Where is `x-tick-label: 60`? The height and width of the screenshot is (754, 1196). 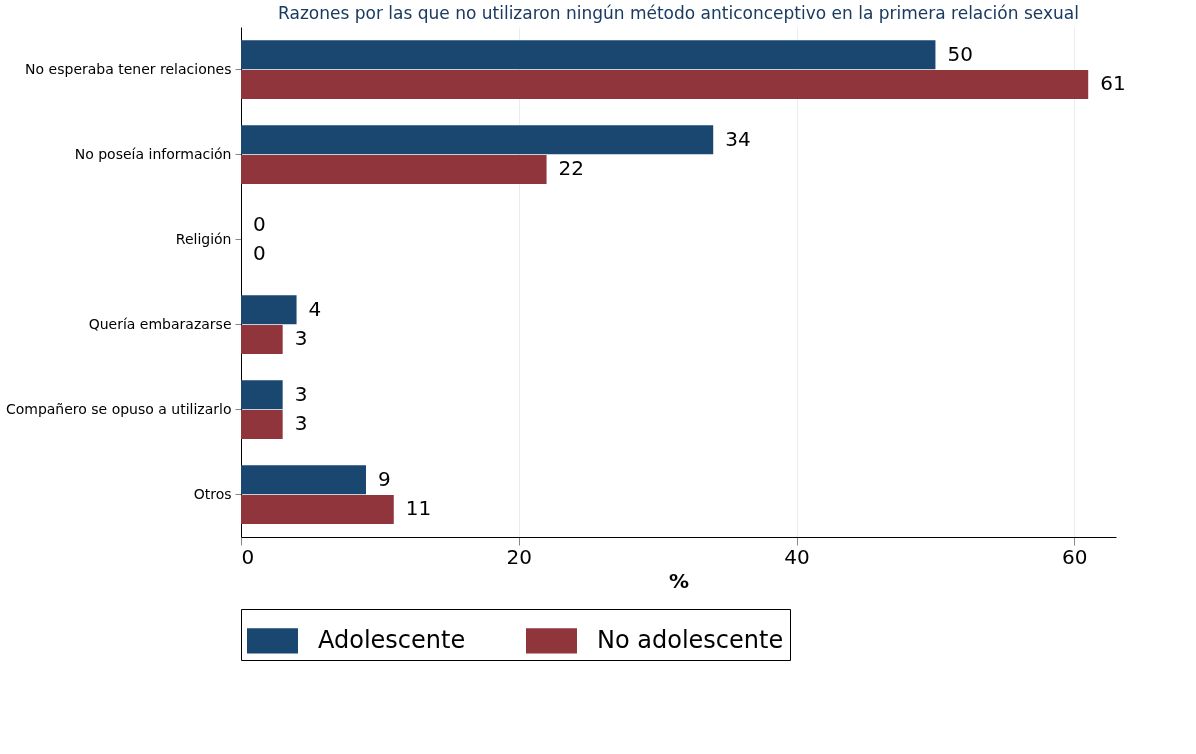 x-tick-label: 60 is located at coordinates (1075, 556).